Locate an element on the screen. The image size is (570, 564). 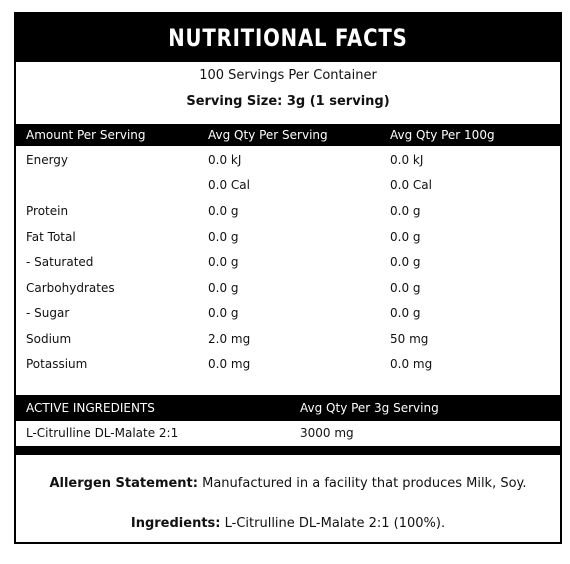
allergen-label: Allergen Statement: is located at coordinates (123, 483).